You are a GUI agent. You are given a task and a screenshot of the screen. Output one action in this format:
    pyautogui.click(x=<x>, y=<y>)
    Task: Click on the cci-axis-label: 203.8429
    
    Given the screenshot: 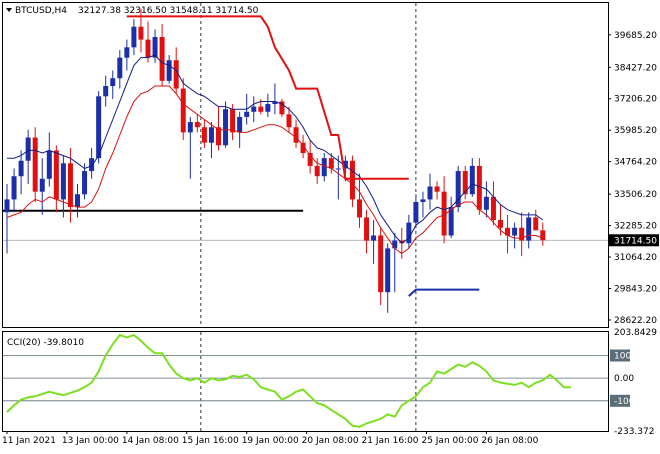 What is the action you would take?
    pyautogui.click(x=635, y=333)
    